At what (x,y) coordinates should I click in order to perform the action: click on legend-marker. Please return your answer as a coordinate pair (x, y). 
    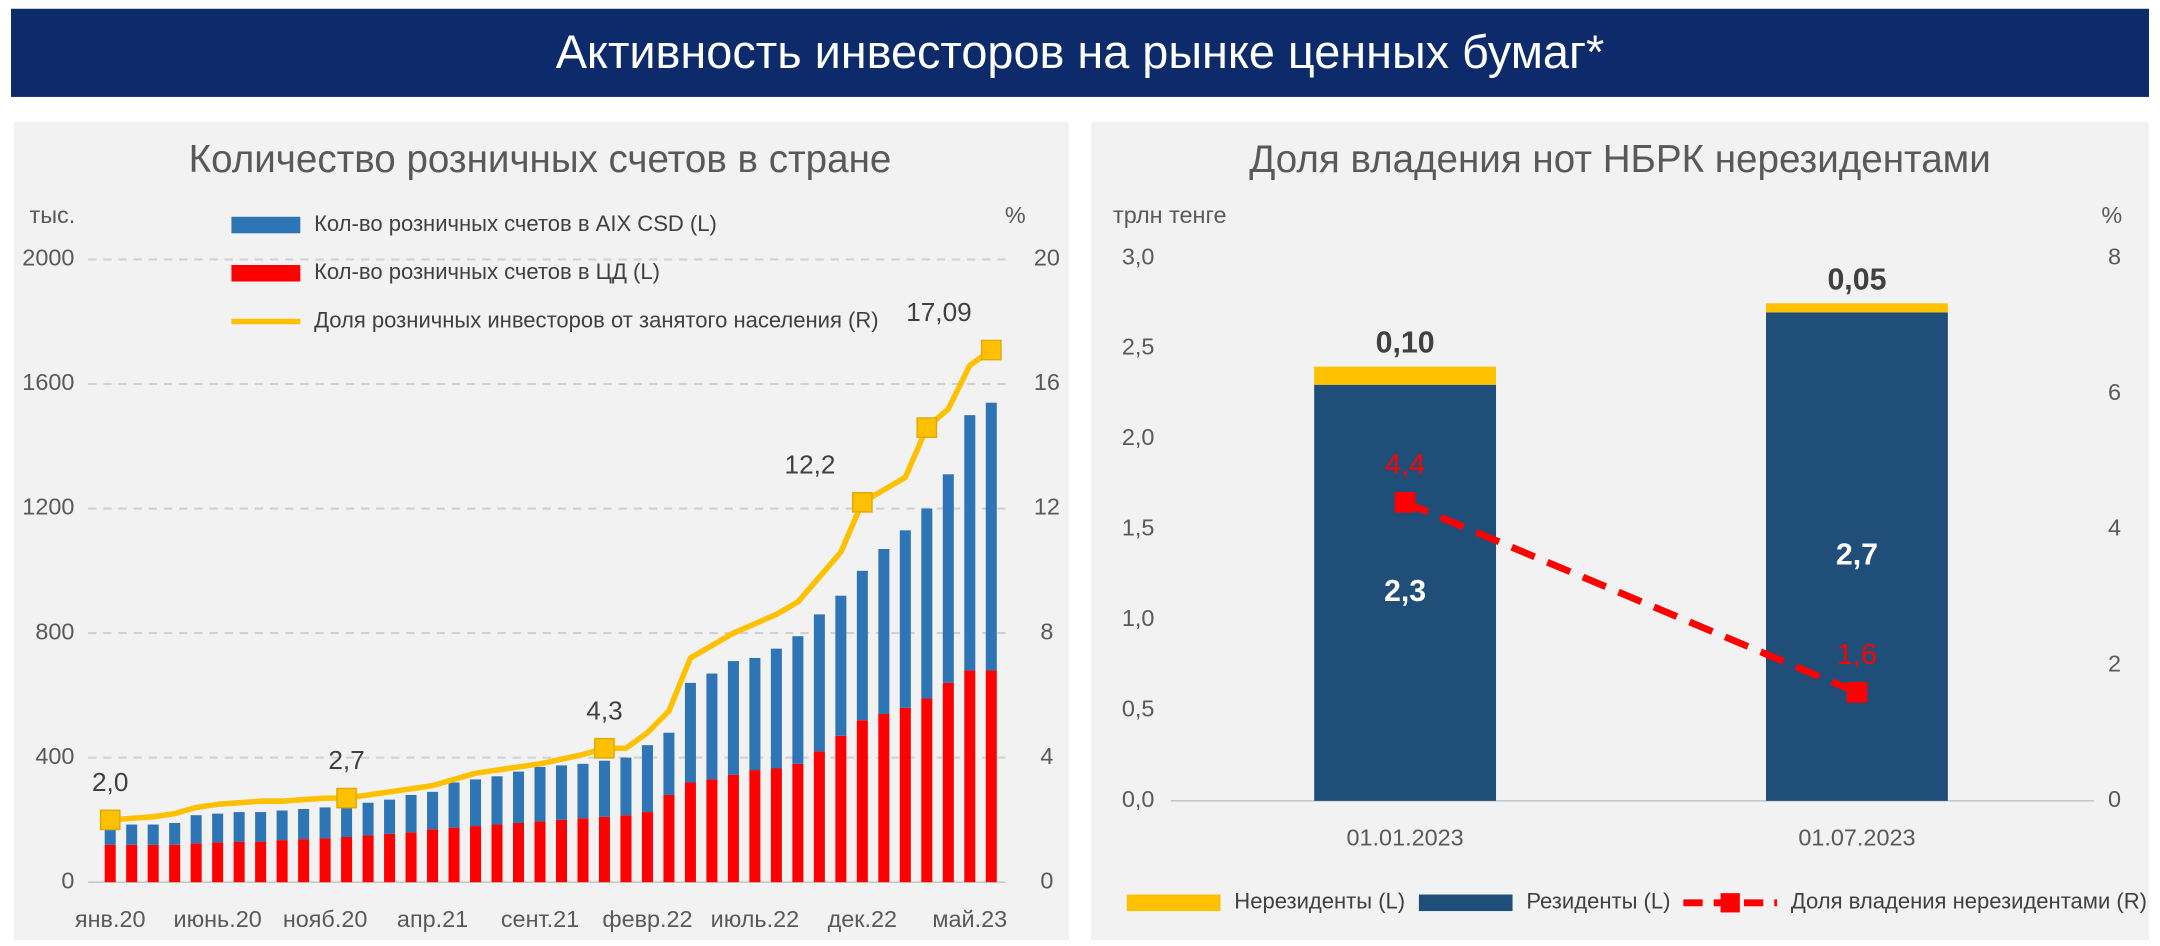
    Looking at the image, I should click on (1730, 903).